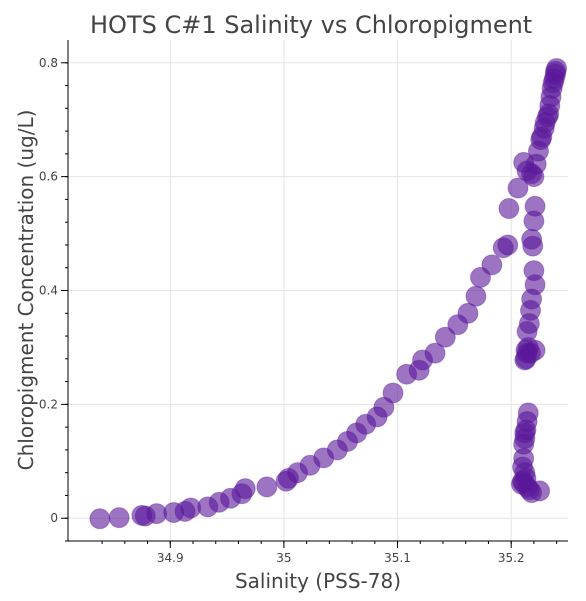 This screenshot has height=601, width=586. I want to click on y-axis-ticks: 0 0.2 0.4 0.6 0.8, so click(53, 298).